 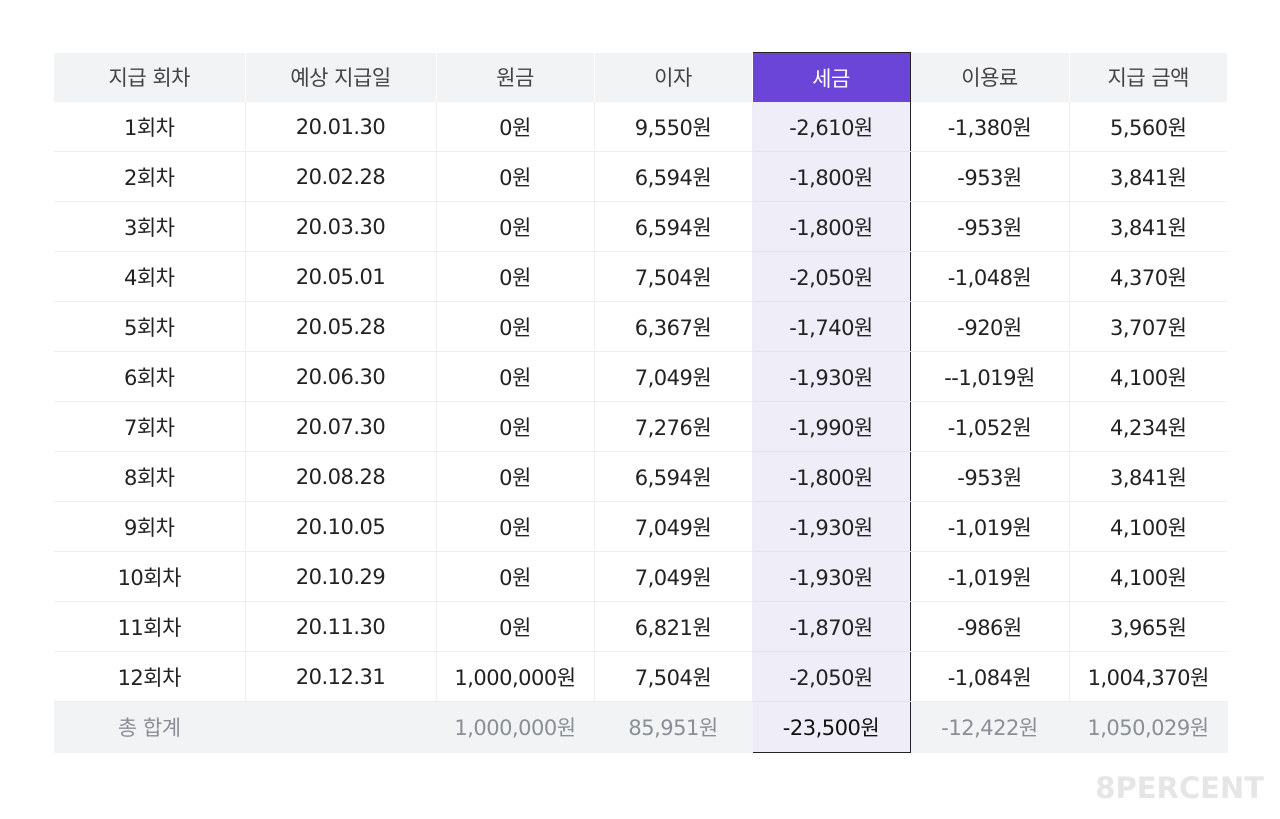 I want to click on cell-expected-date: 20.02.28, so click(x=341, y=176).